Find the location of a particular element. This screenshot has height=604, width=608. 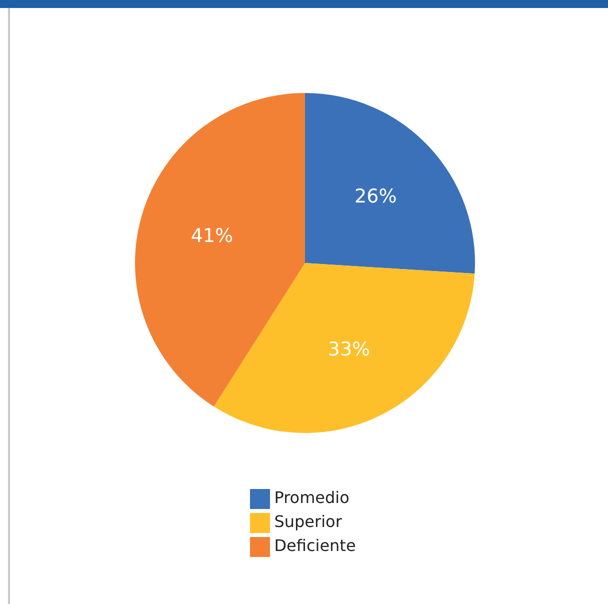

data-label: 41% is located at coordinates (212, 235).